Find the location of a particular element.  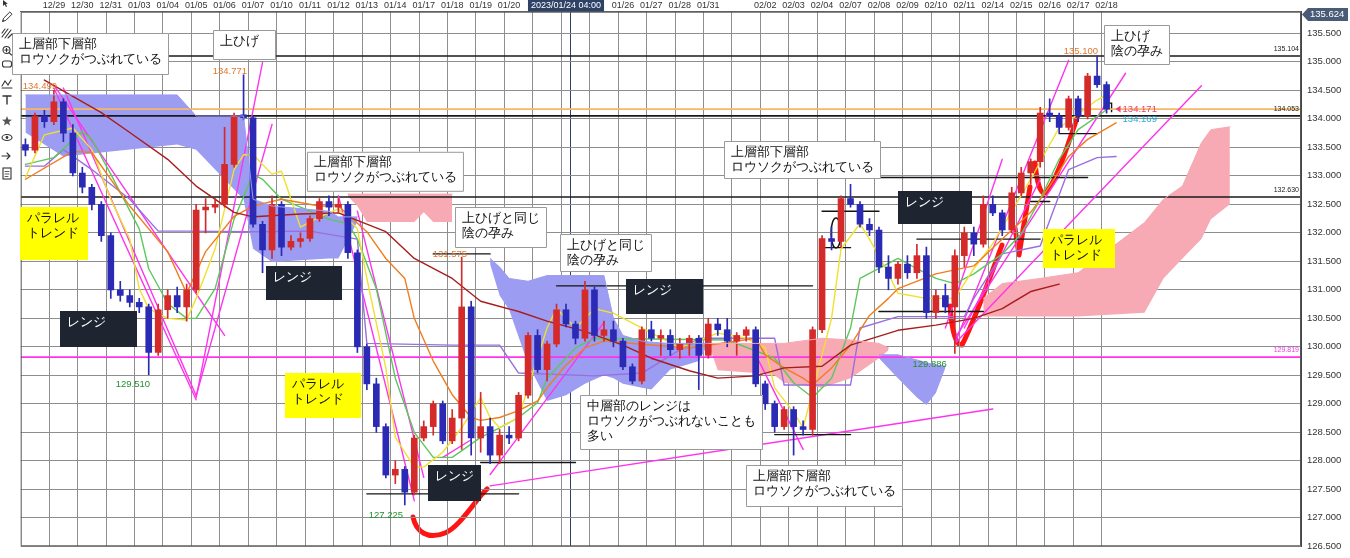

annotation: 127.225 is located at coordinates (385, 514).